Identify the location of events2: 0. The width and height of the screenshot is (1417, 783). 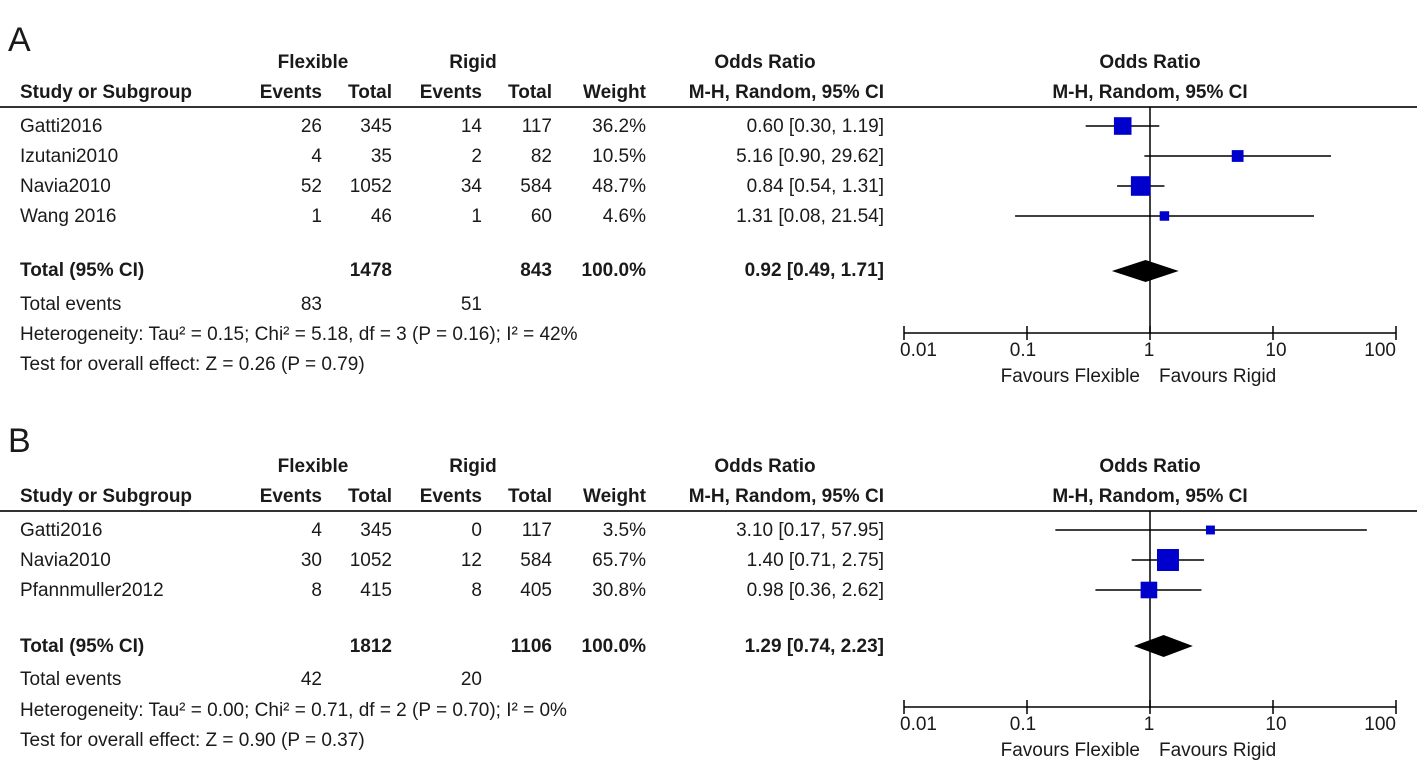
(476, 530).